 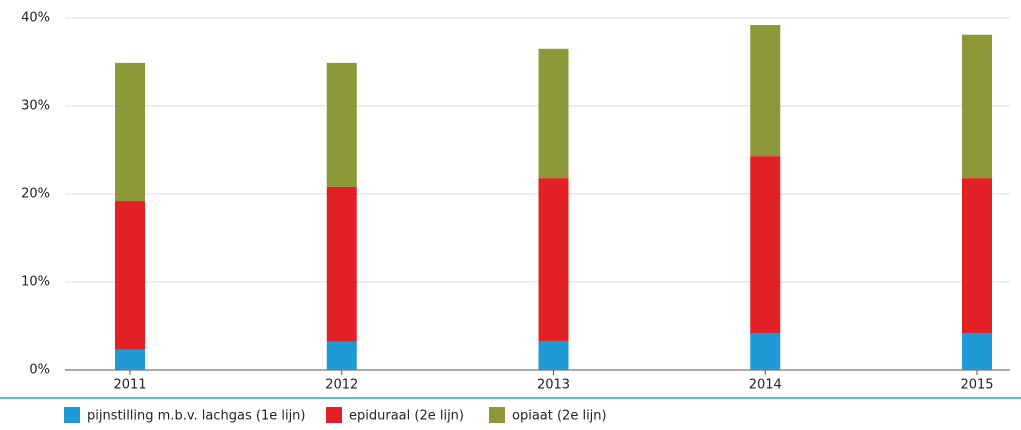 What do you see at coordinates (35, 106) in the screenshot?
I see `y-tick-label: 30%` at bounding box center [35, 106].